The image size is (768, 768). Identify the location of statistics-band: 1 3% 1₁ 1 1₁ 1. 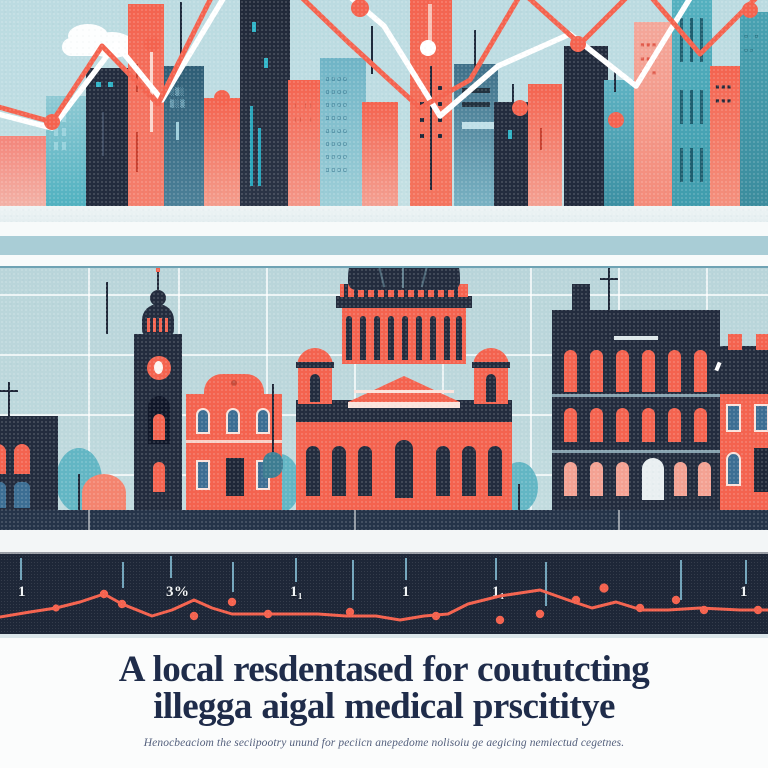
(384, 595).